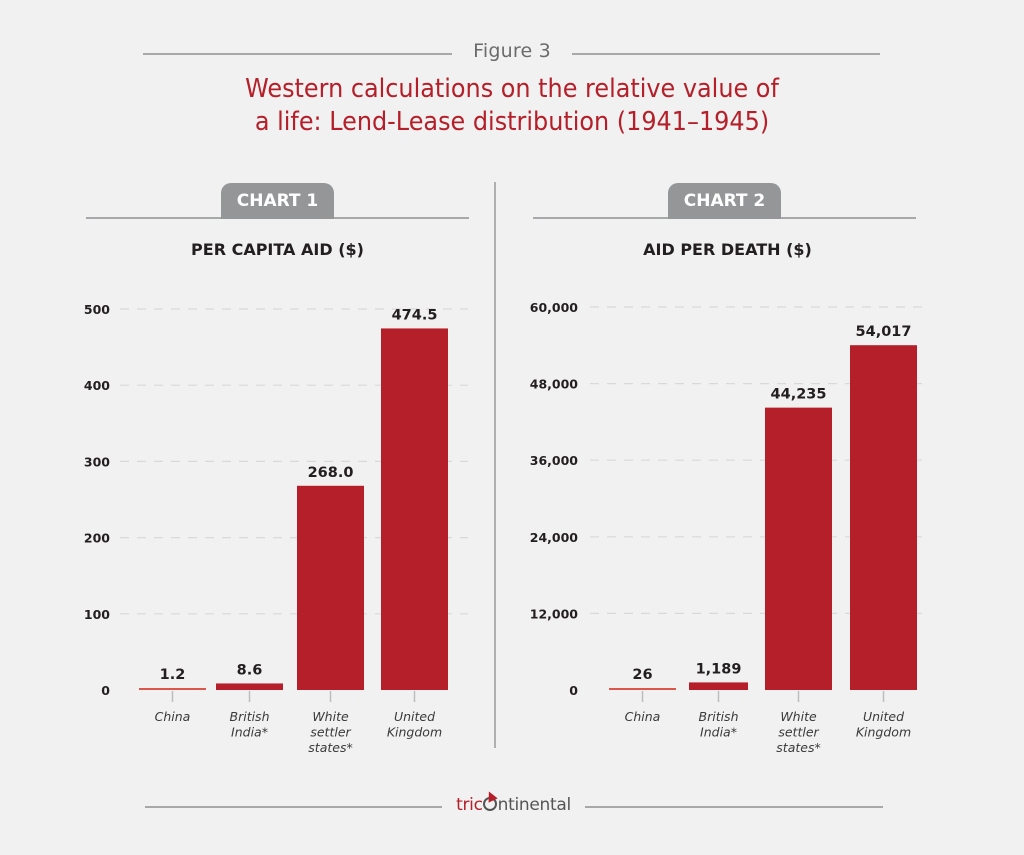 Image resolution: width=1024 pixels, height=855 pixels. I want to click on footer-rule-right, so click(734, 807).